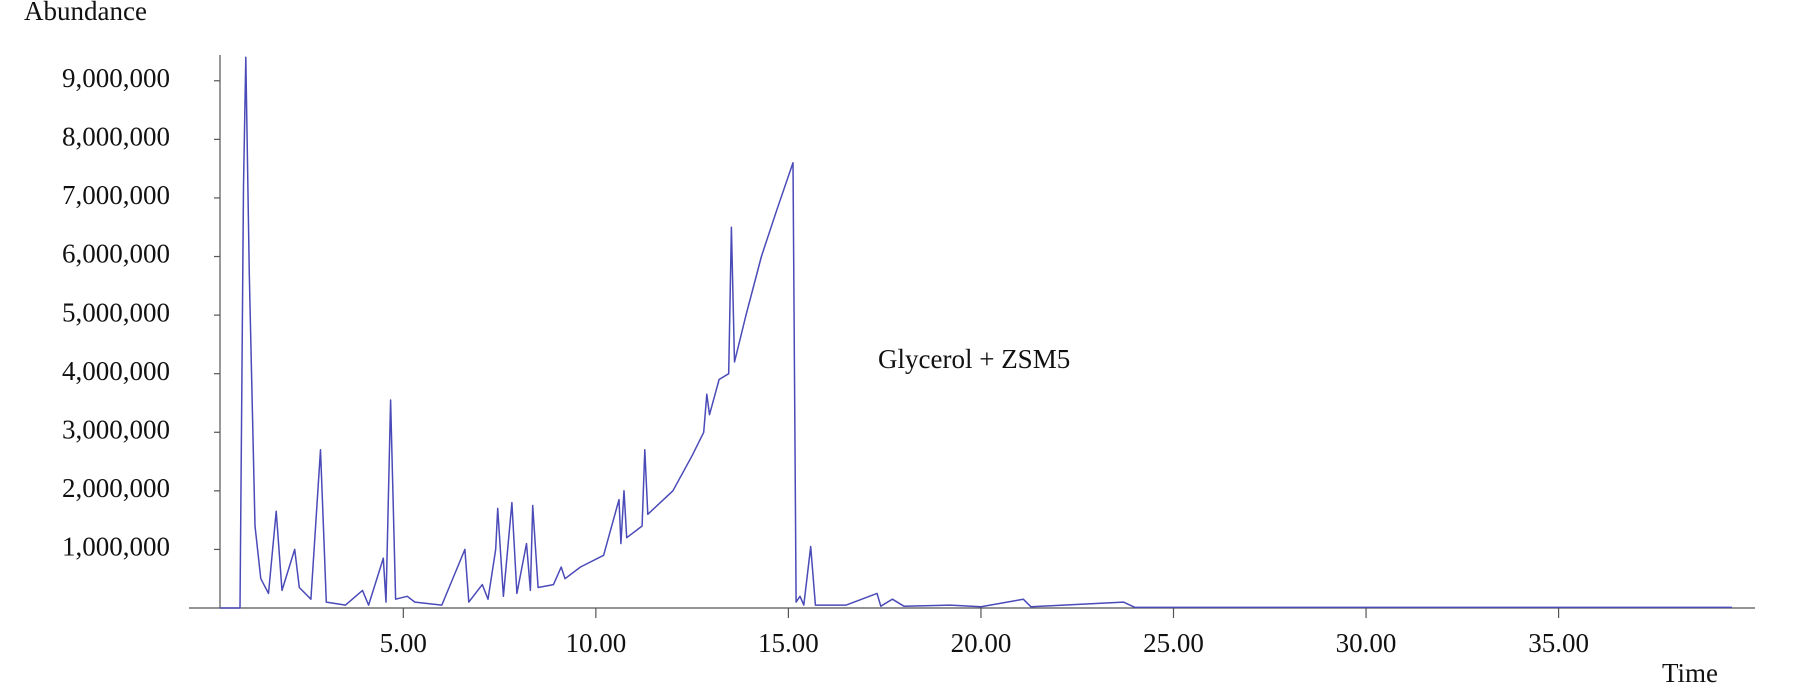  What do you see at coordinates (85, 13) in the screenshot?
I see `y-axis-label: Abundance` at bounding box center [85, 13].